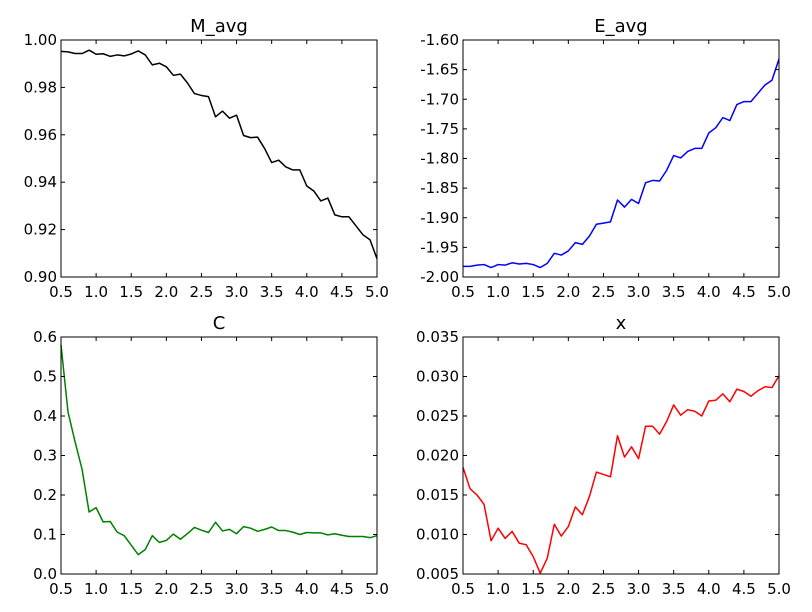 Image resolution: width=812 pixels, height=612 pixels. I want to click on chart-title: C, so click(219, 323).